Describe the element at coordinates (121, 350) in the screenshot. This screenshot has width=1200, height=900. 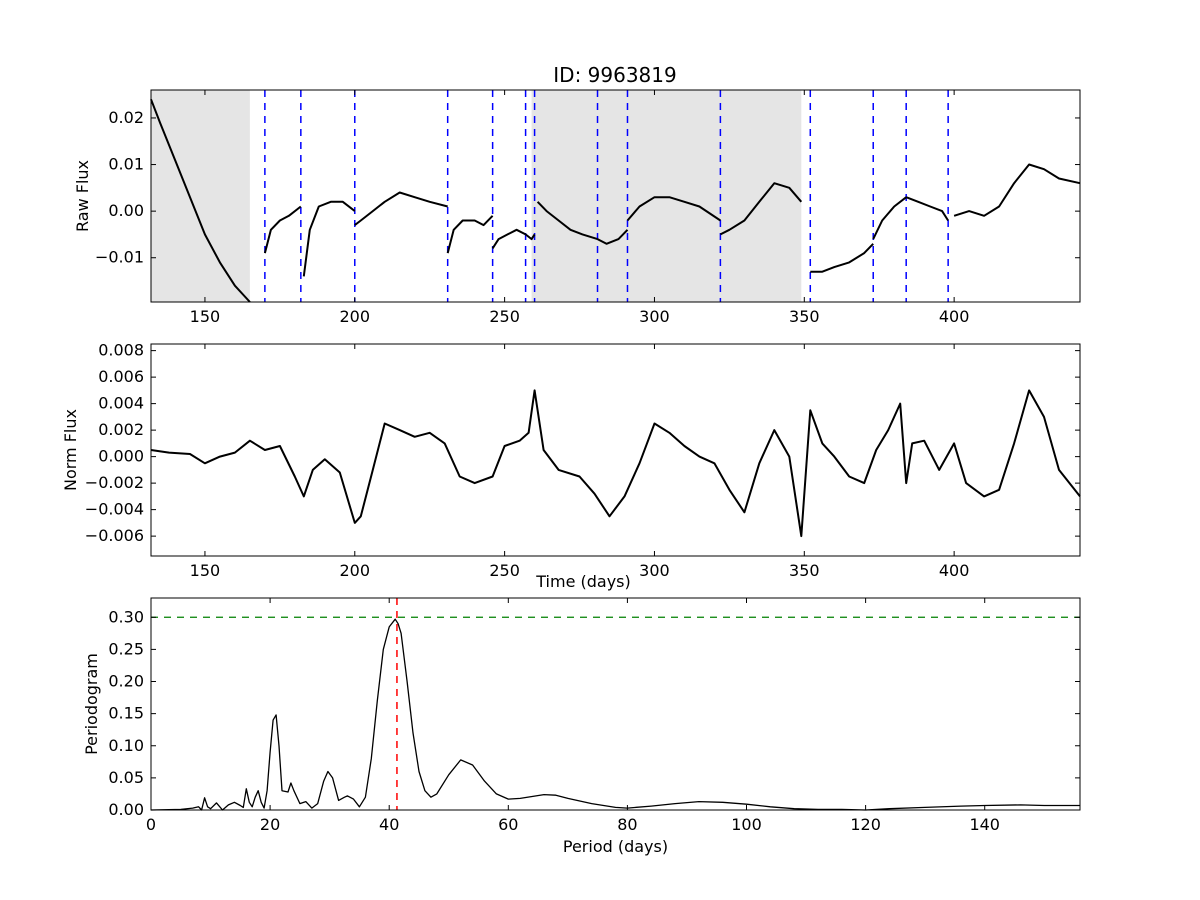
I see `y-tick-label: 0.008` at that location.